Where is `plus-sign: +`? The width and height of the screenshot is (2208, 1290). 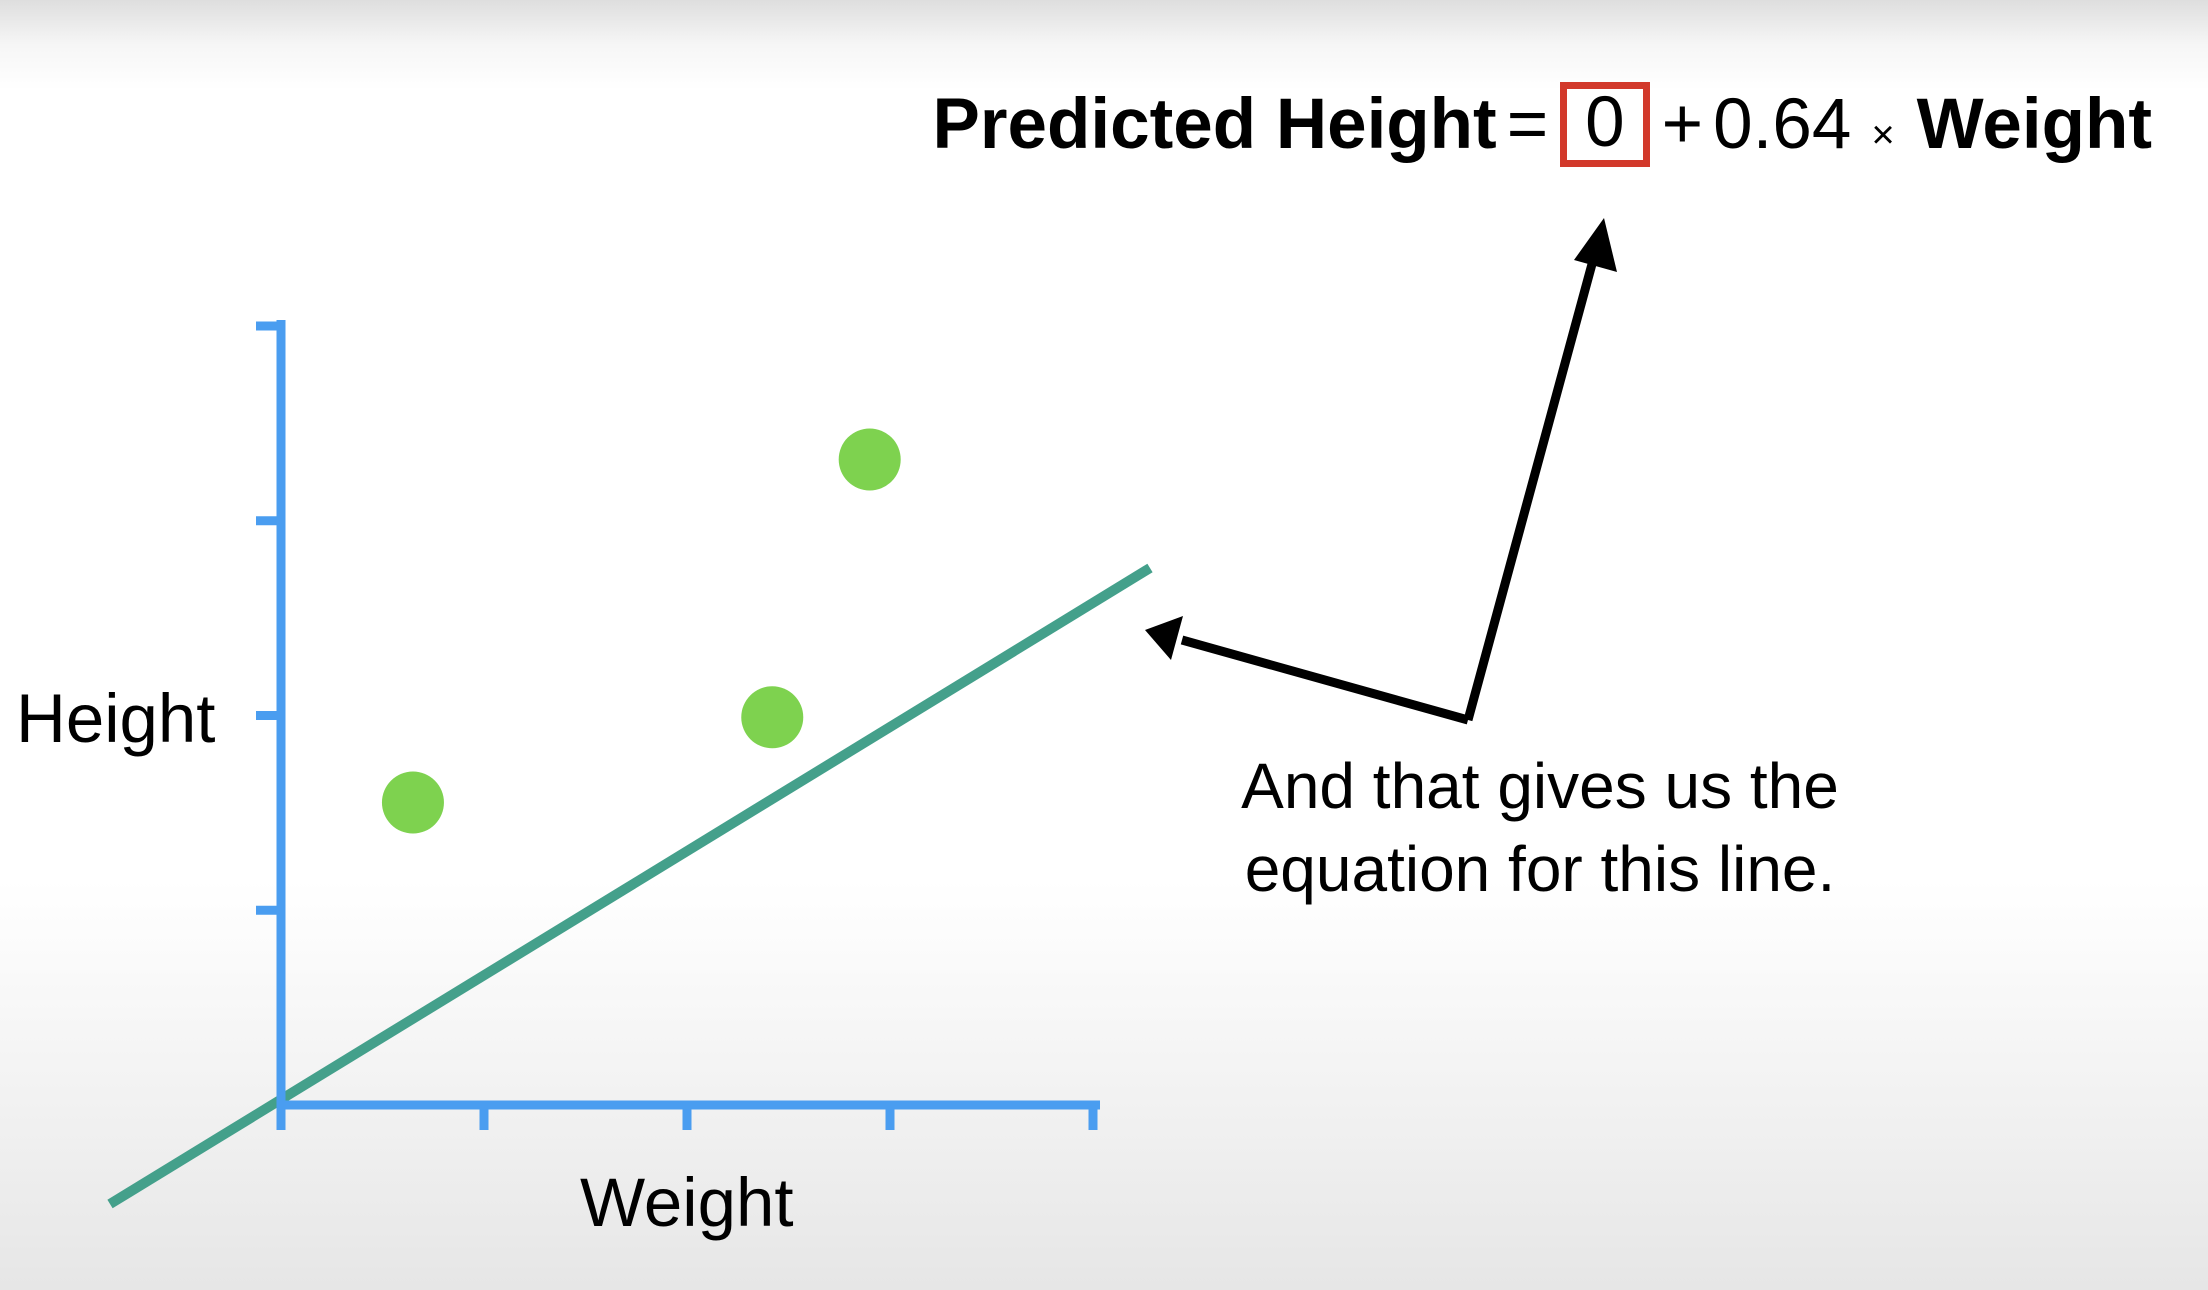 plus-sign: + is located at coordinates (1682, 124).